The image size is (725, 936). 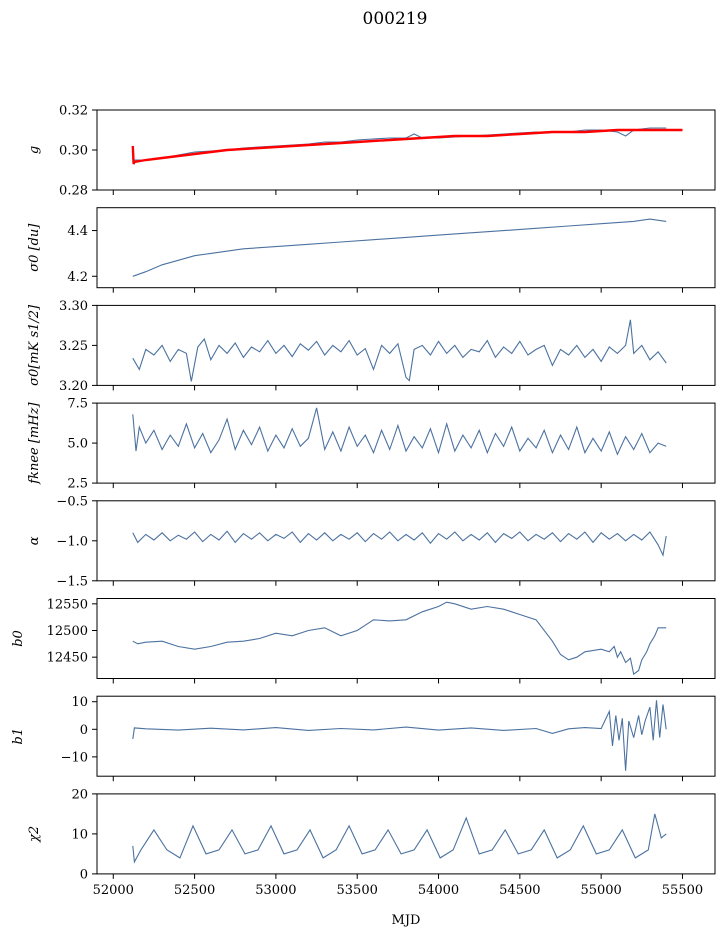 I want to click on panel-1: 0.28 0.30 0.32 g, so click(x=371, y=151).